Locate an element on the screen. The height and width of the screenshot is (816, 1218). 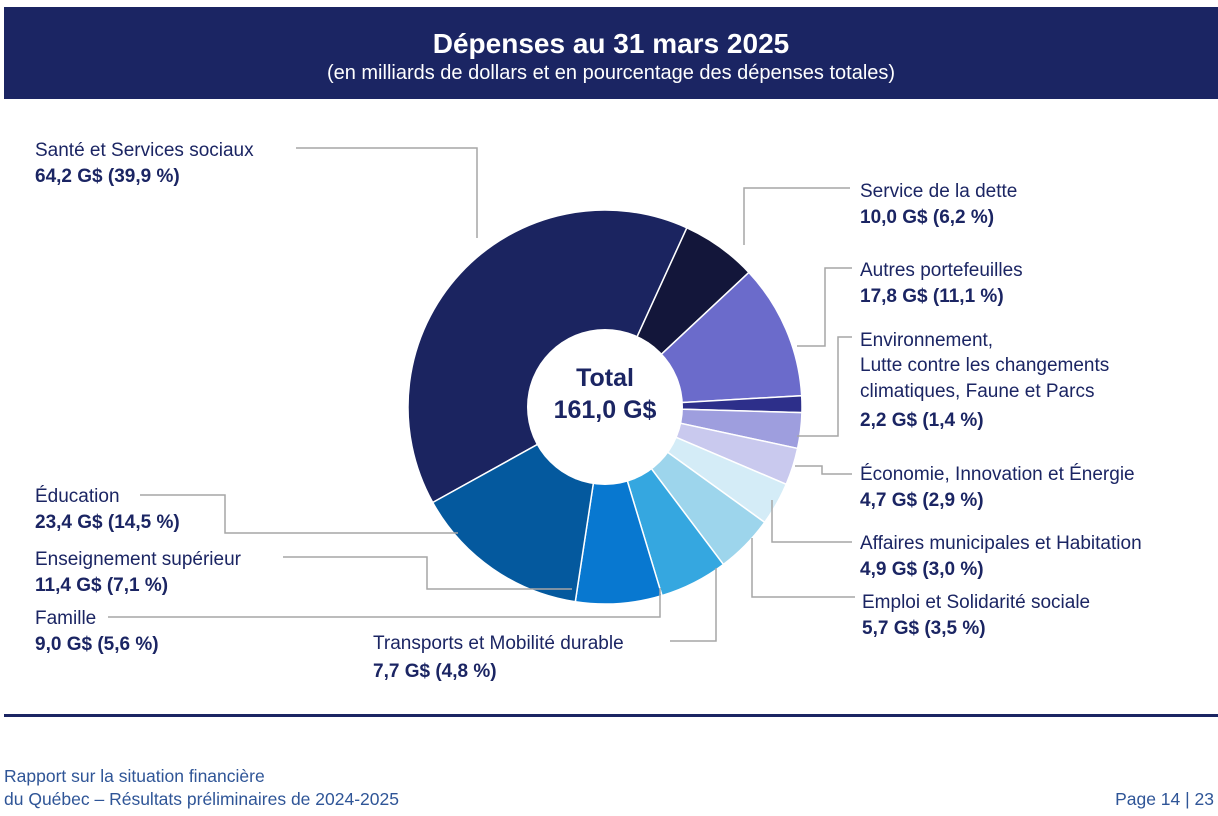
leader-education is located at coordinates (299, 514).